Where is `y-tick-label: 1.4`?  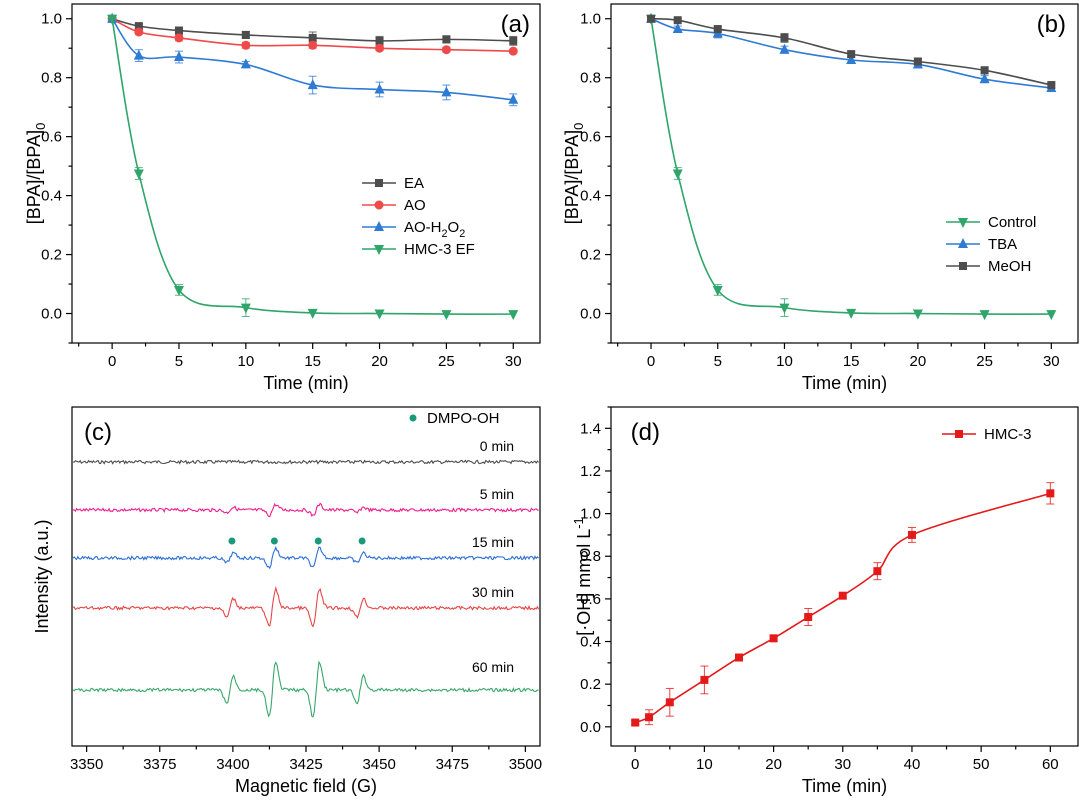
y-tick-label: 1.4 is located at coordinates (590, 428).